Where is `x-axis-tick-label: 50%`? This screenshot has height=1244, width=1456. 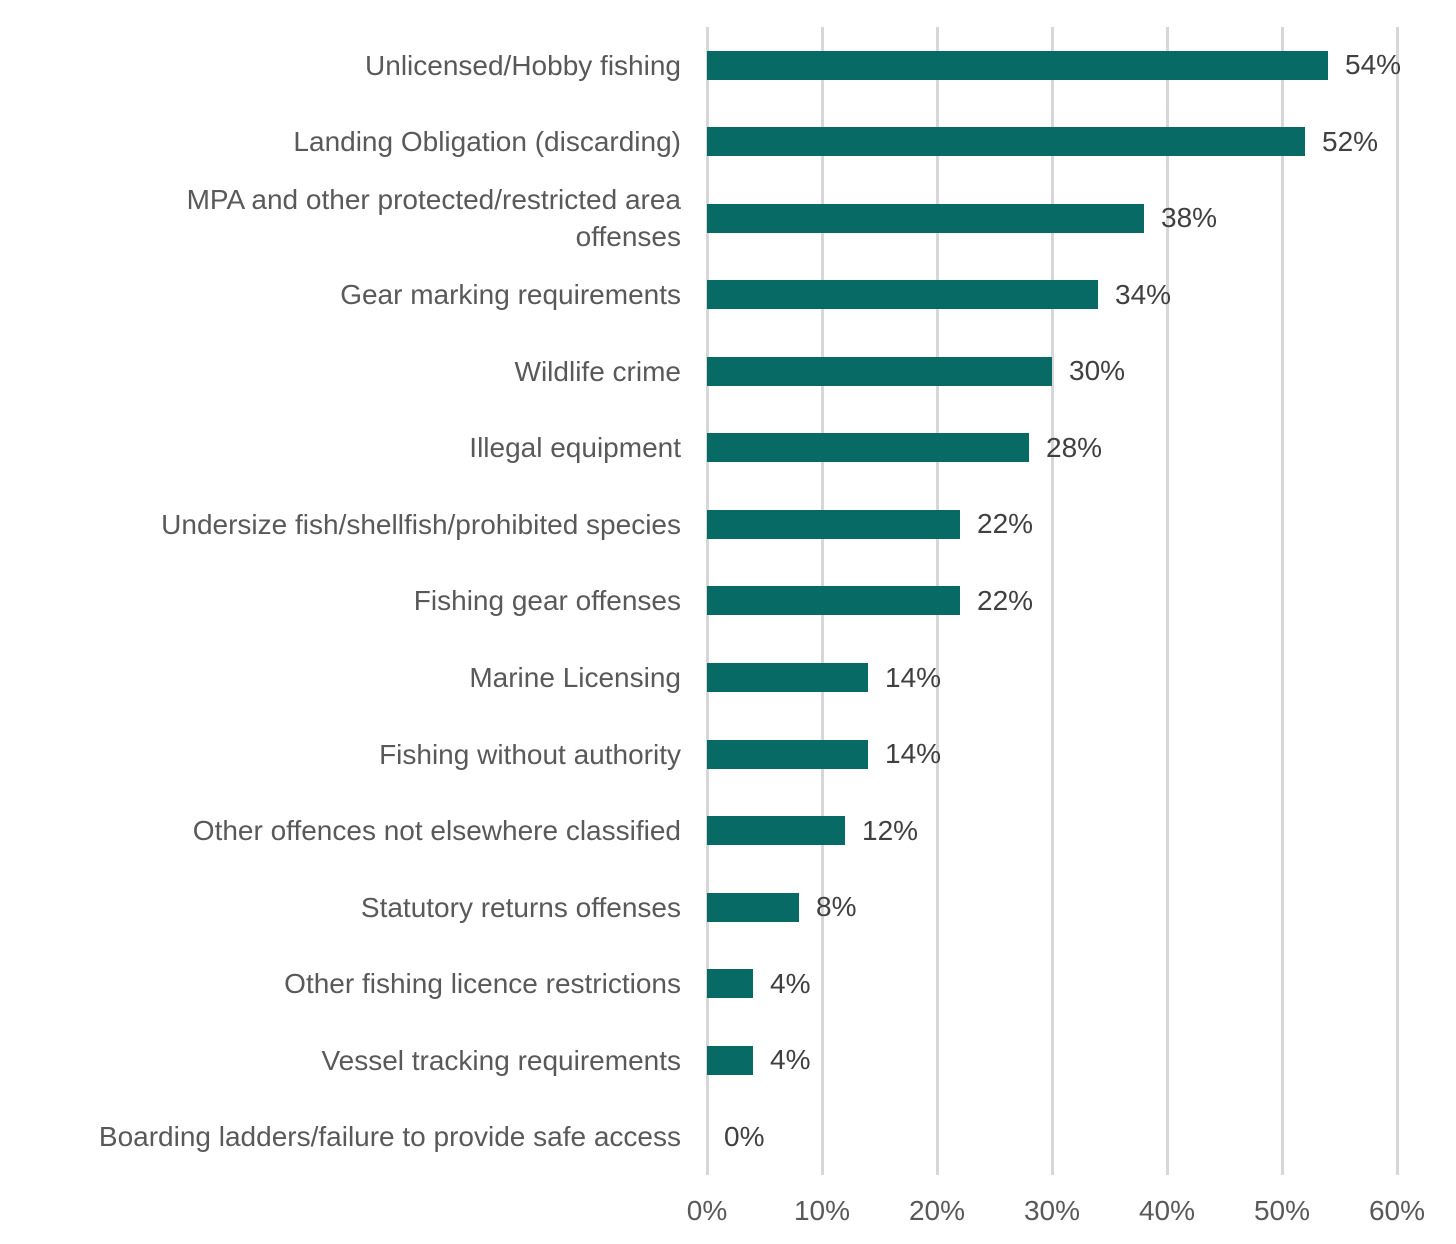 x-axis-tick-label: 50% is located at coordinates (1282, 1210).